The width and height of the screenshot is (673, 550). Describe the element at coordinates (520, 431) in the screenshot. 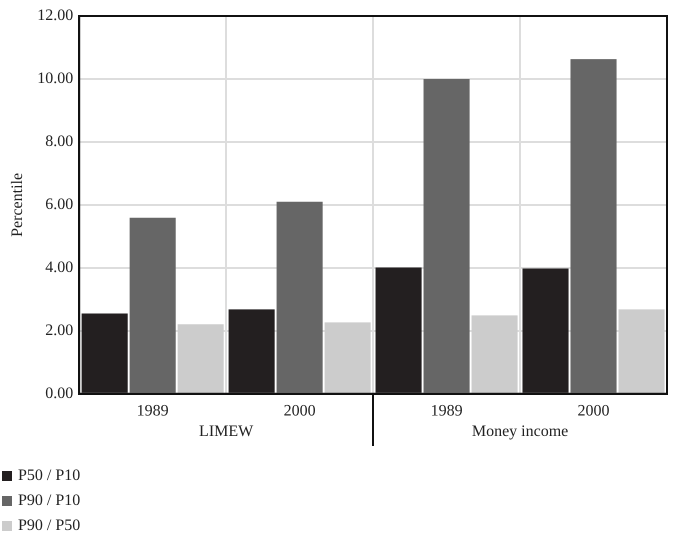

I see `text: Money income` at that location.